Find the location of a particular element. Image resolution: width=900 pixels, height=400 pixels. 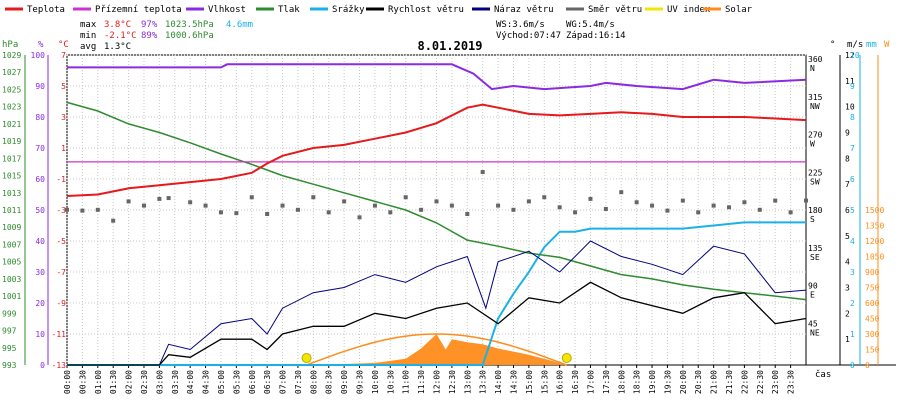

stats-max-temp: 3.8°C is located at coordinates (117, 25).